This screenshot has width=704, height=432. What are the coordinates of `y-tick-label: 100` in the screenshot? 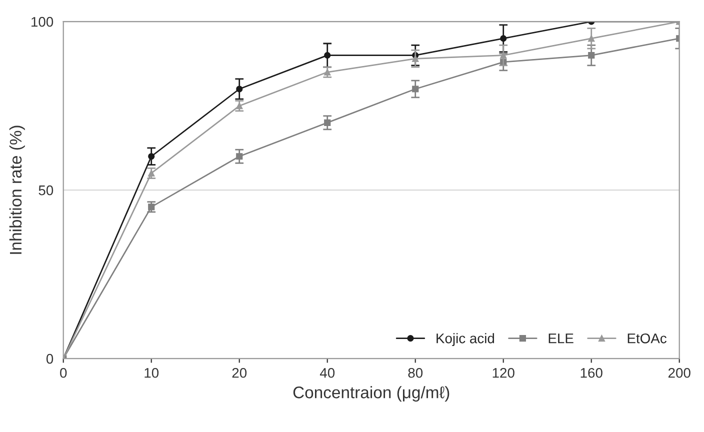 It's located at (43, 21).